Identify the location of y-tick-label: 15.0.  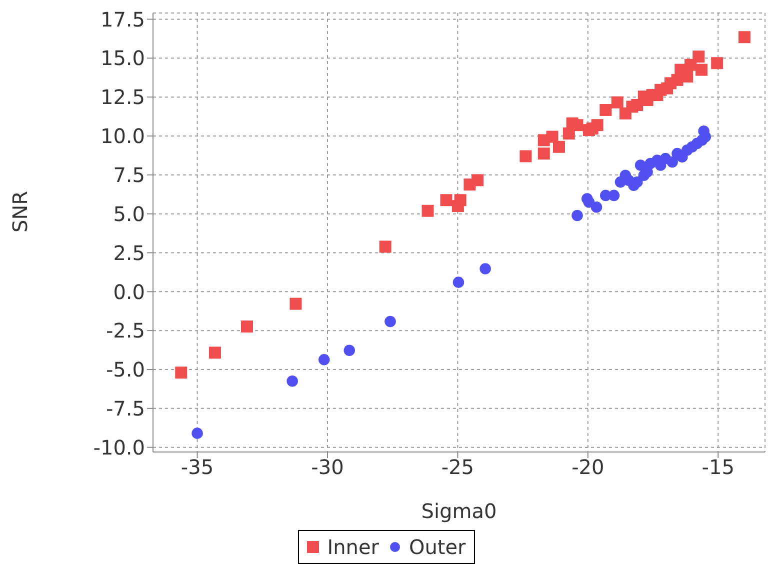
(122, 58).